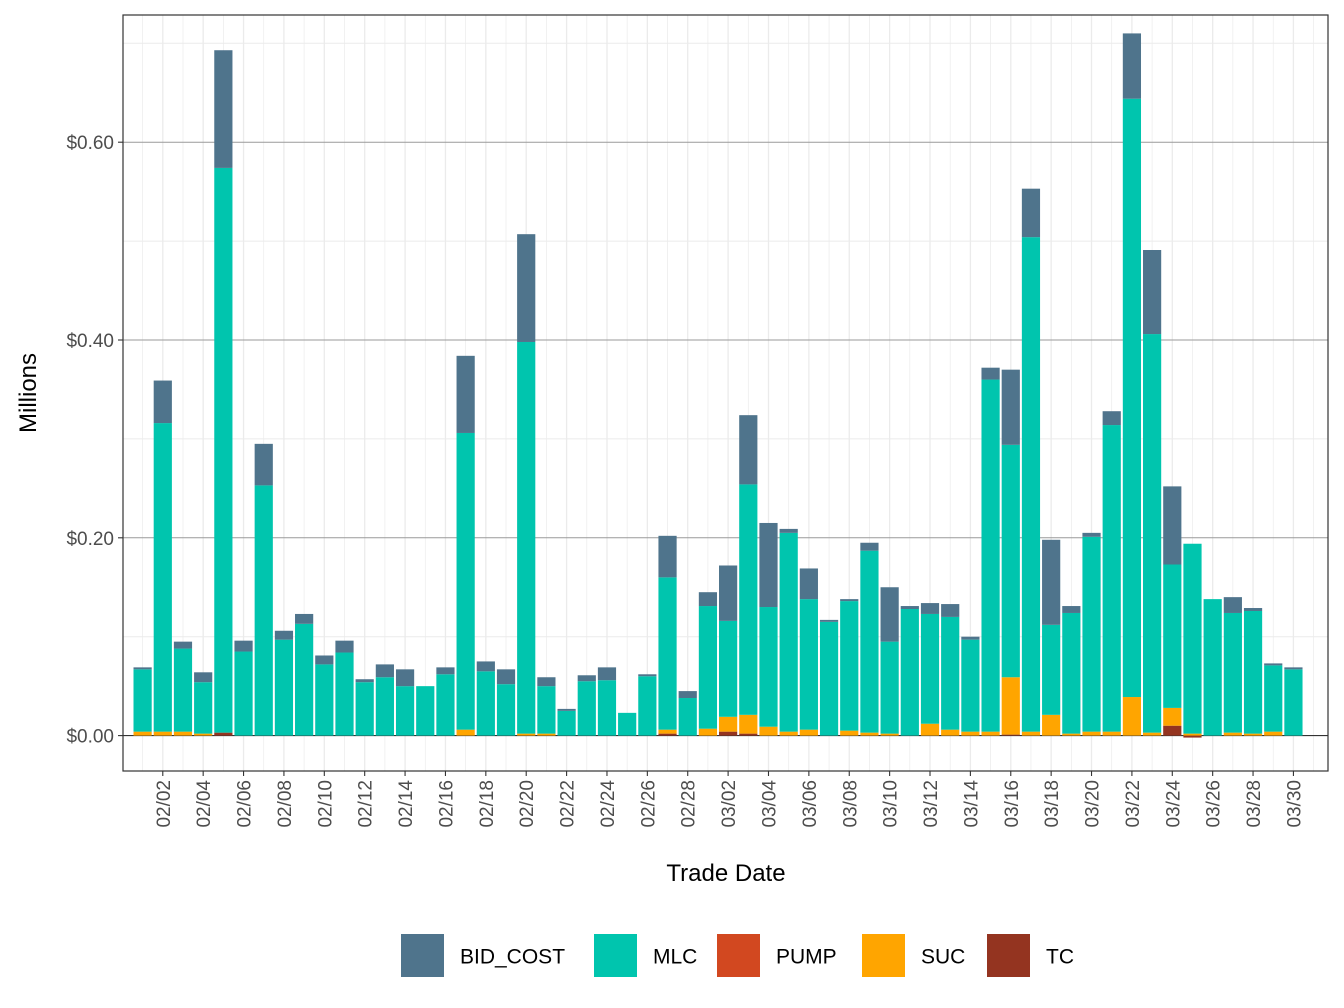 The image size is (1344, 1008). What do you see at coordinates (28, 393) in the screenshot?
I see `y-axis-title: Millions` at bounding box center [28, 393].